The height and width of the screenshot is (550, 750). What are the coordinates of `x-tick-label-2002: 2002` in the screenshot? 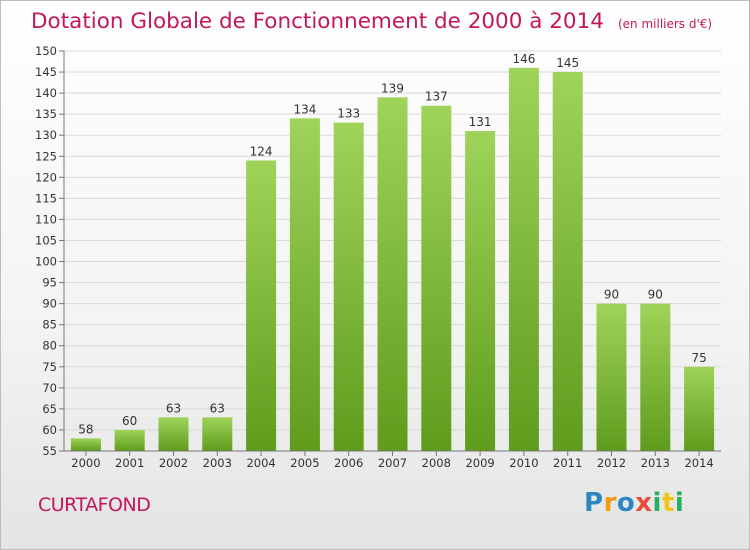 It's located at (173, 463).